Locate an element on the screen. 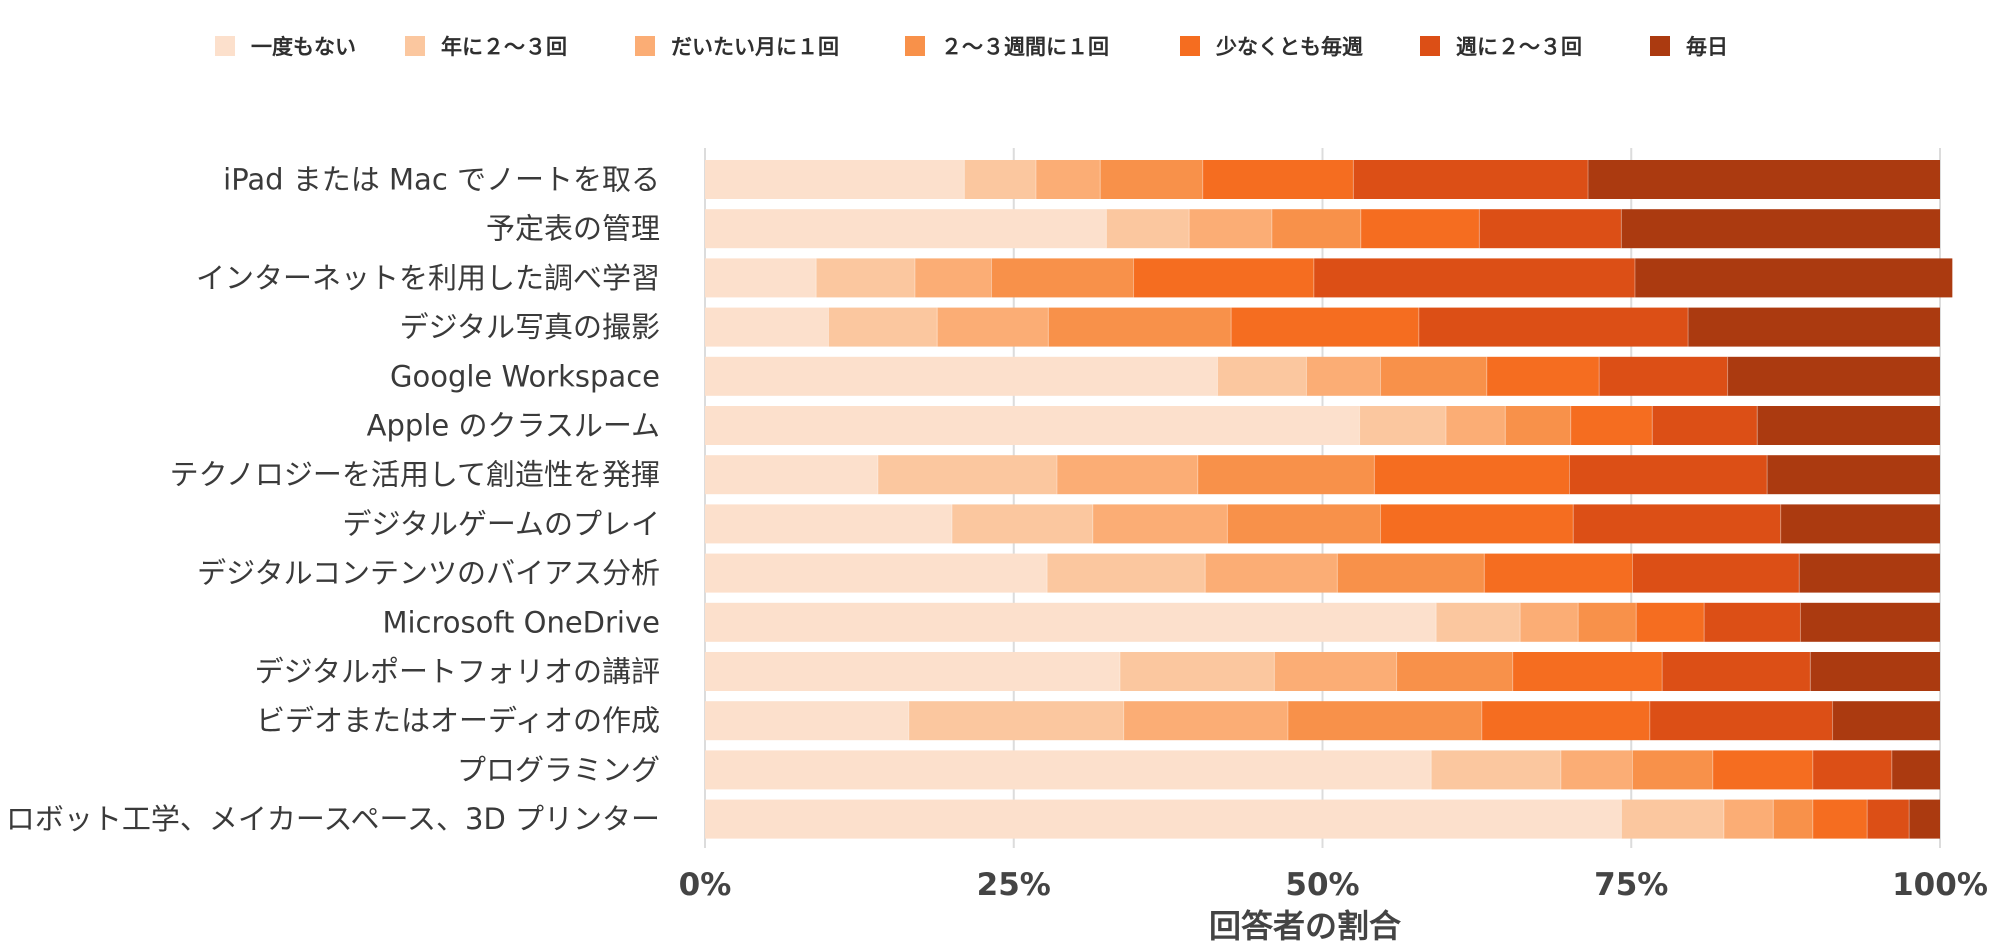 The height and width of the screenshot is (951, 1999). category-label: デジタルゲームのプレイ is located at coordinates (501, 524).